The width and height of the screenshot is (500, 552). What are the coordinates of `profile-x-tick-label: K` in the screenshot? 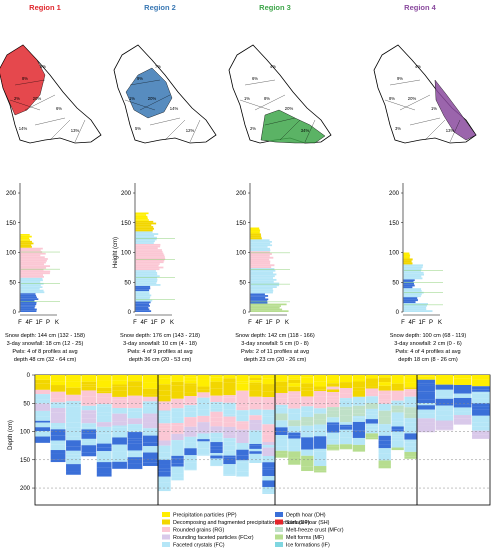 It's located at (287, 323).